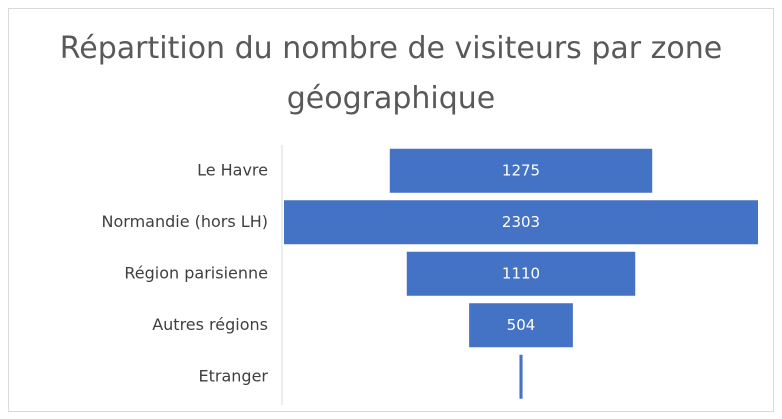 This screenshot has width=782, height=419. I want to click on value-label: 1110, so click(521, 273).